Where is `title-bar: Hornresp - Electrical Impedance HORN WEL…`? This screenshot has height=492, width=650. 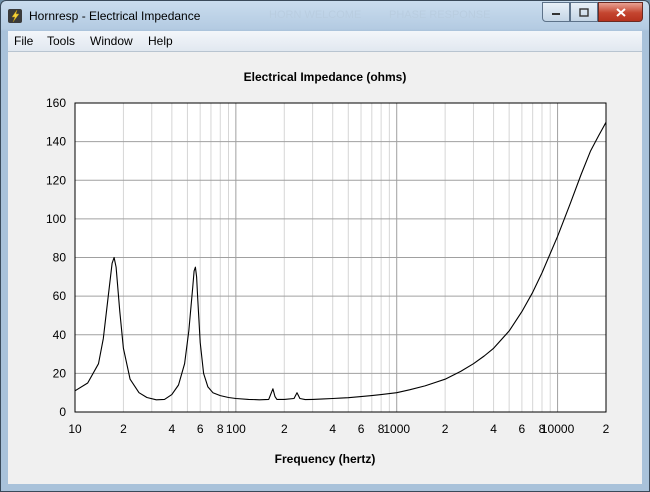
title-bar: Hornresp - Electrical Impedance HORN WEL… is located at coordinates (325, 16).